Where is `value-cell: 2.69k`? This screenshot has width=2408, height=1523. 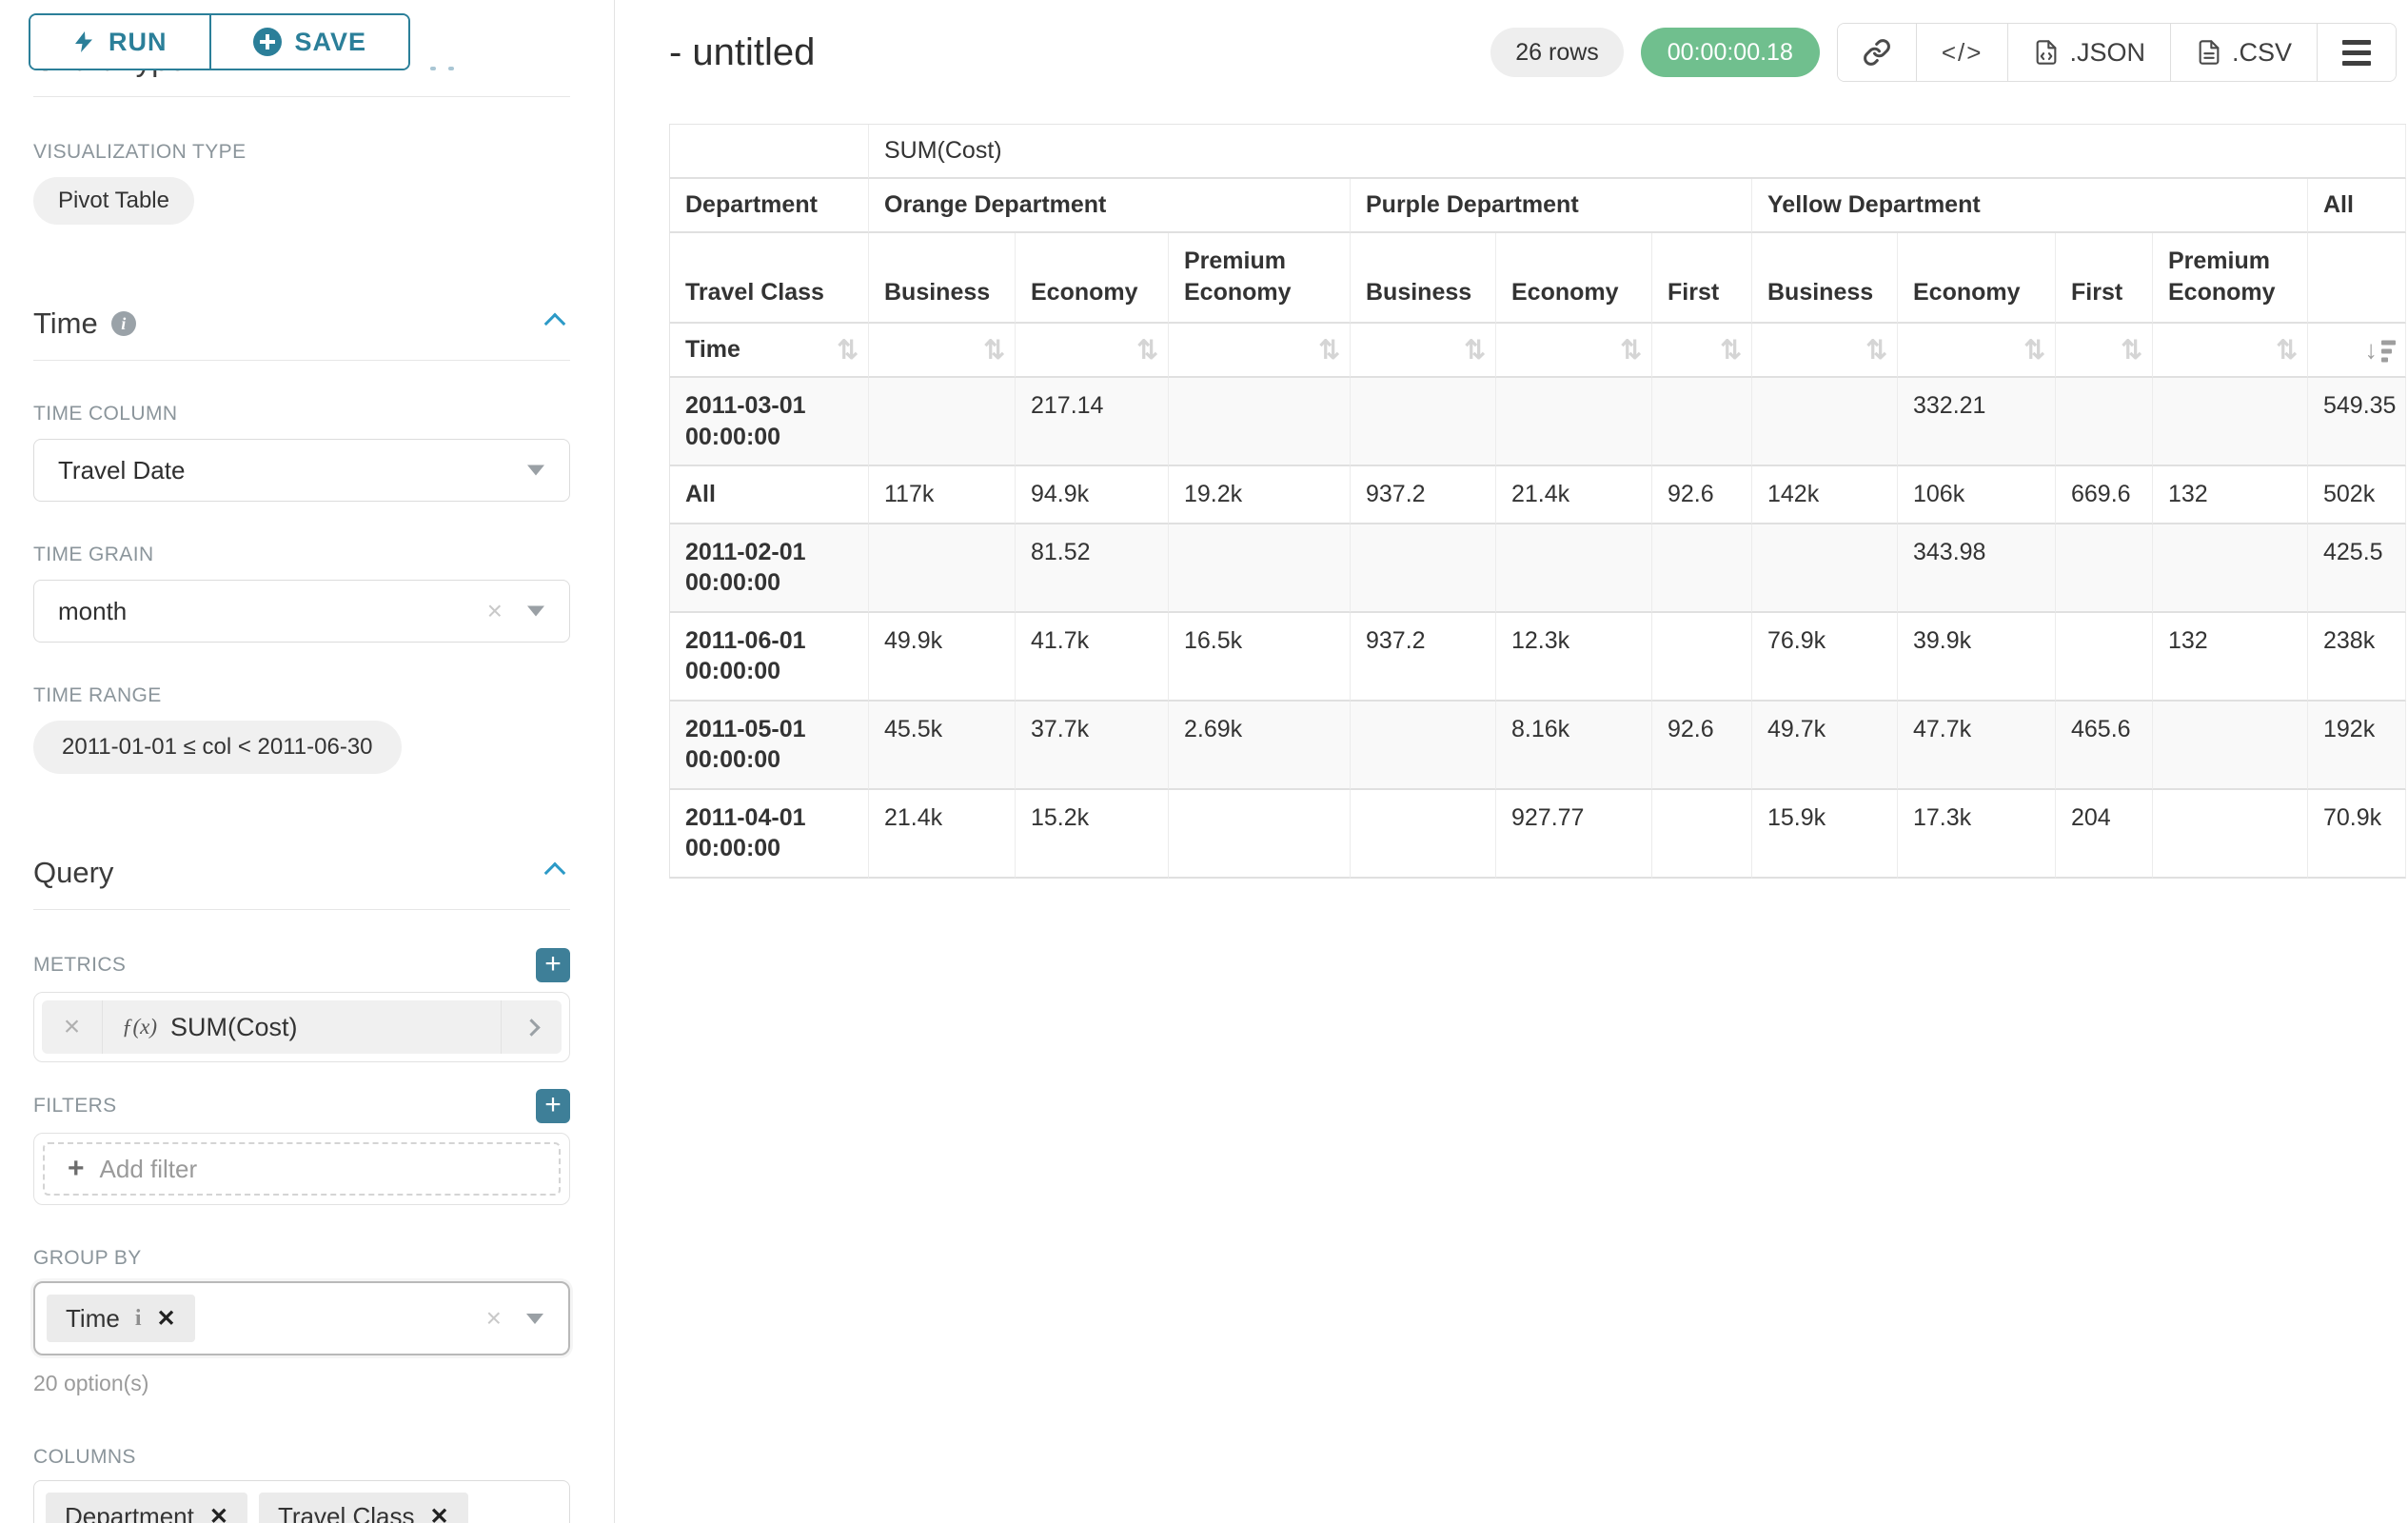 value-cell: 2.69k is located at coordinates (1260, 746).